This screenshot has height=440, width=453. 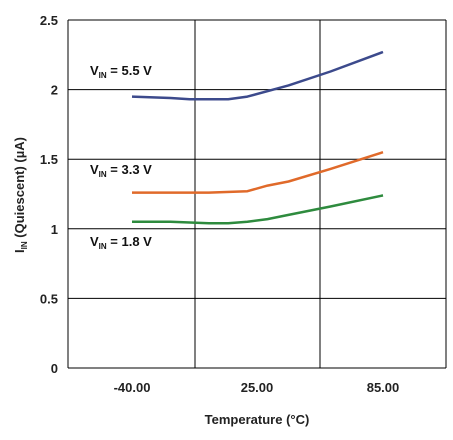 What do you see at coordinates (49, 20) in the screenshot?
I see `y-tick-label: 2.5` at bounding box center [49, 20].